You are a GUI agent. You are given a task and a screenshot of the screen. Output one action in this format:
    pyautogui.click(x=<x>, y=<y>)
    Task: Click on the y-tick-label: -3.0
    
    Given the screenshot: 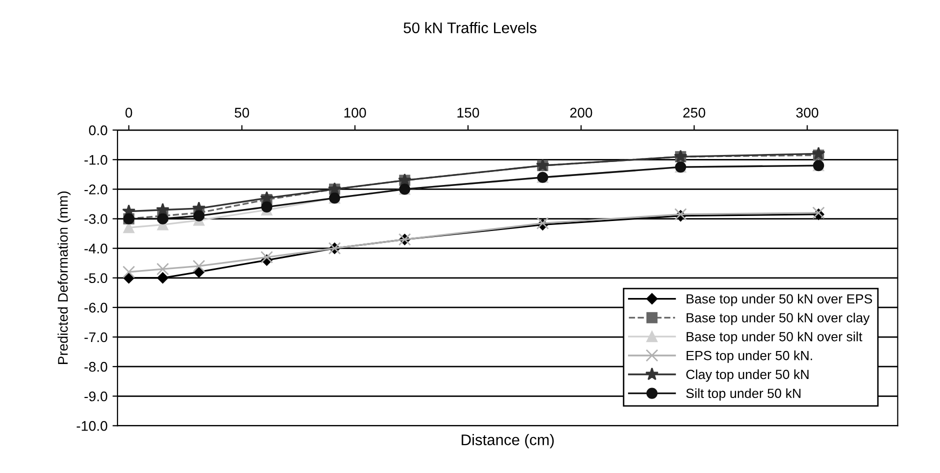 What is the action you would take?
    pyautogui.click(x=96, y=219)
    